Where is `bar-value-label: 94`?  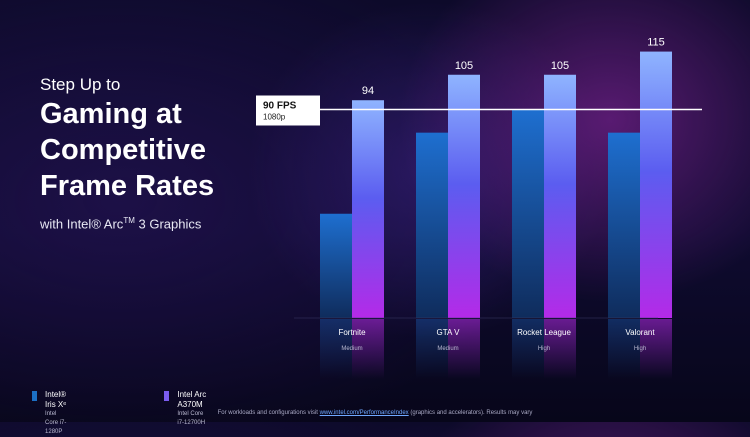
bar-value-label: 94 is located at coordinates (368, 91).